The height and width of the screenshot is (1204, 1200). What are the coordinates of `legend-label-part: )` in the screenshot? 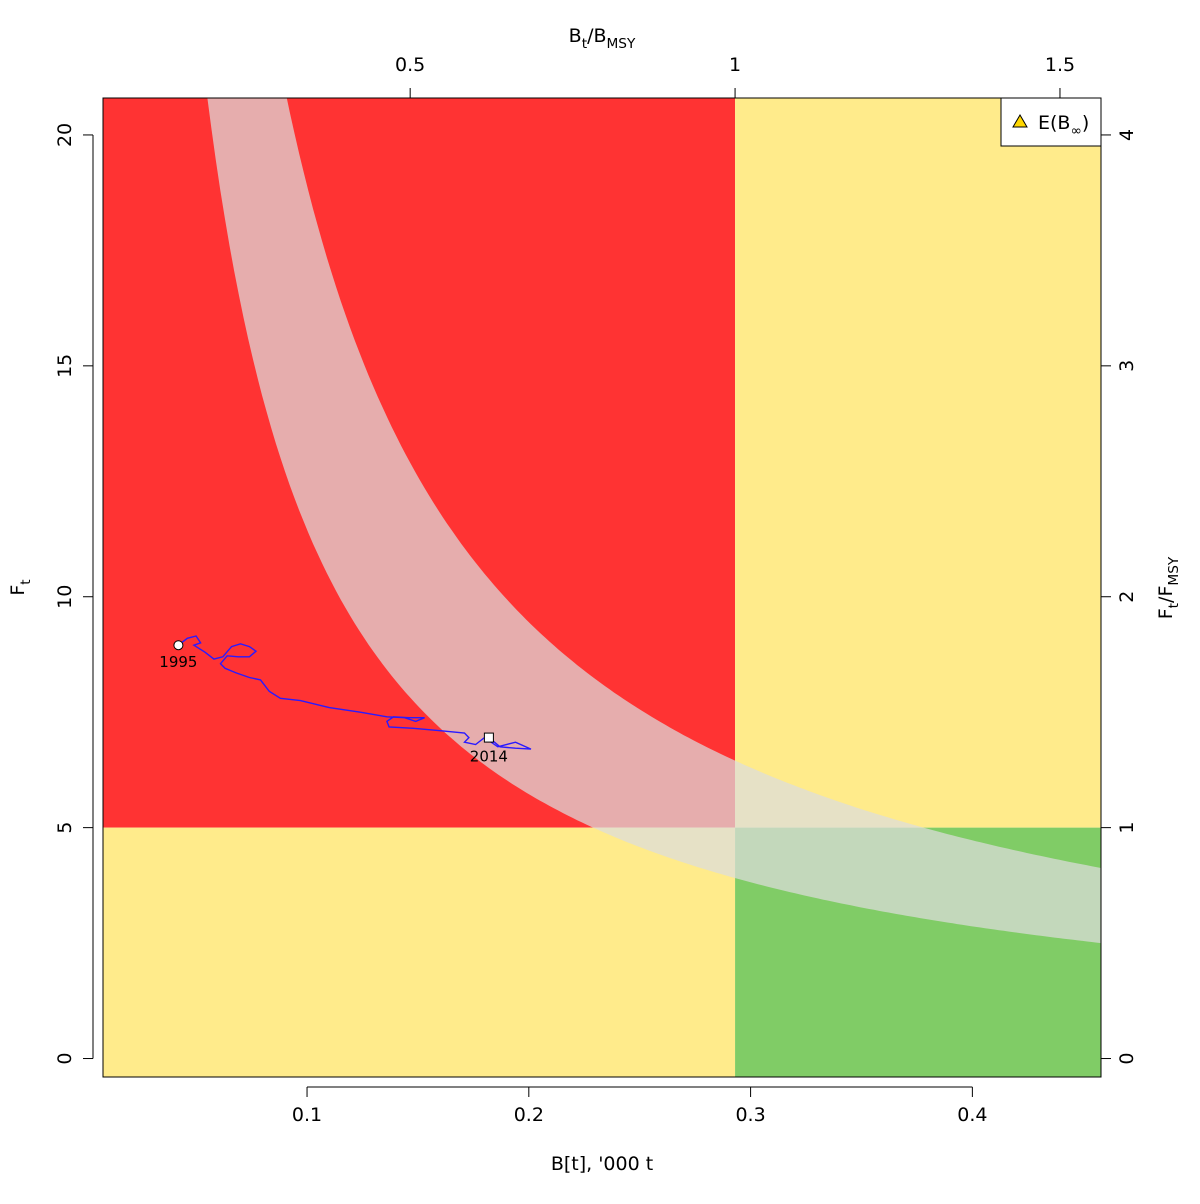 It's located at (1085, 123).